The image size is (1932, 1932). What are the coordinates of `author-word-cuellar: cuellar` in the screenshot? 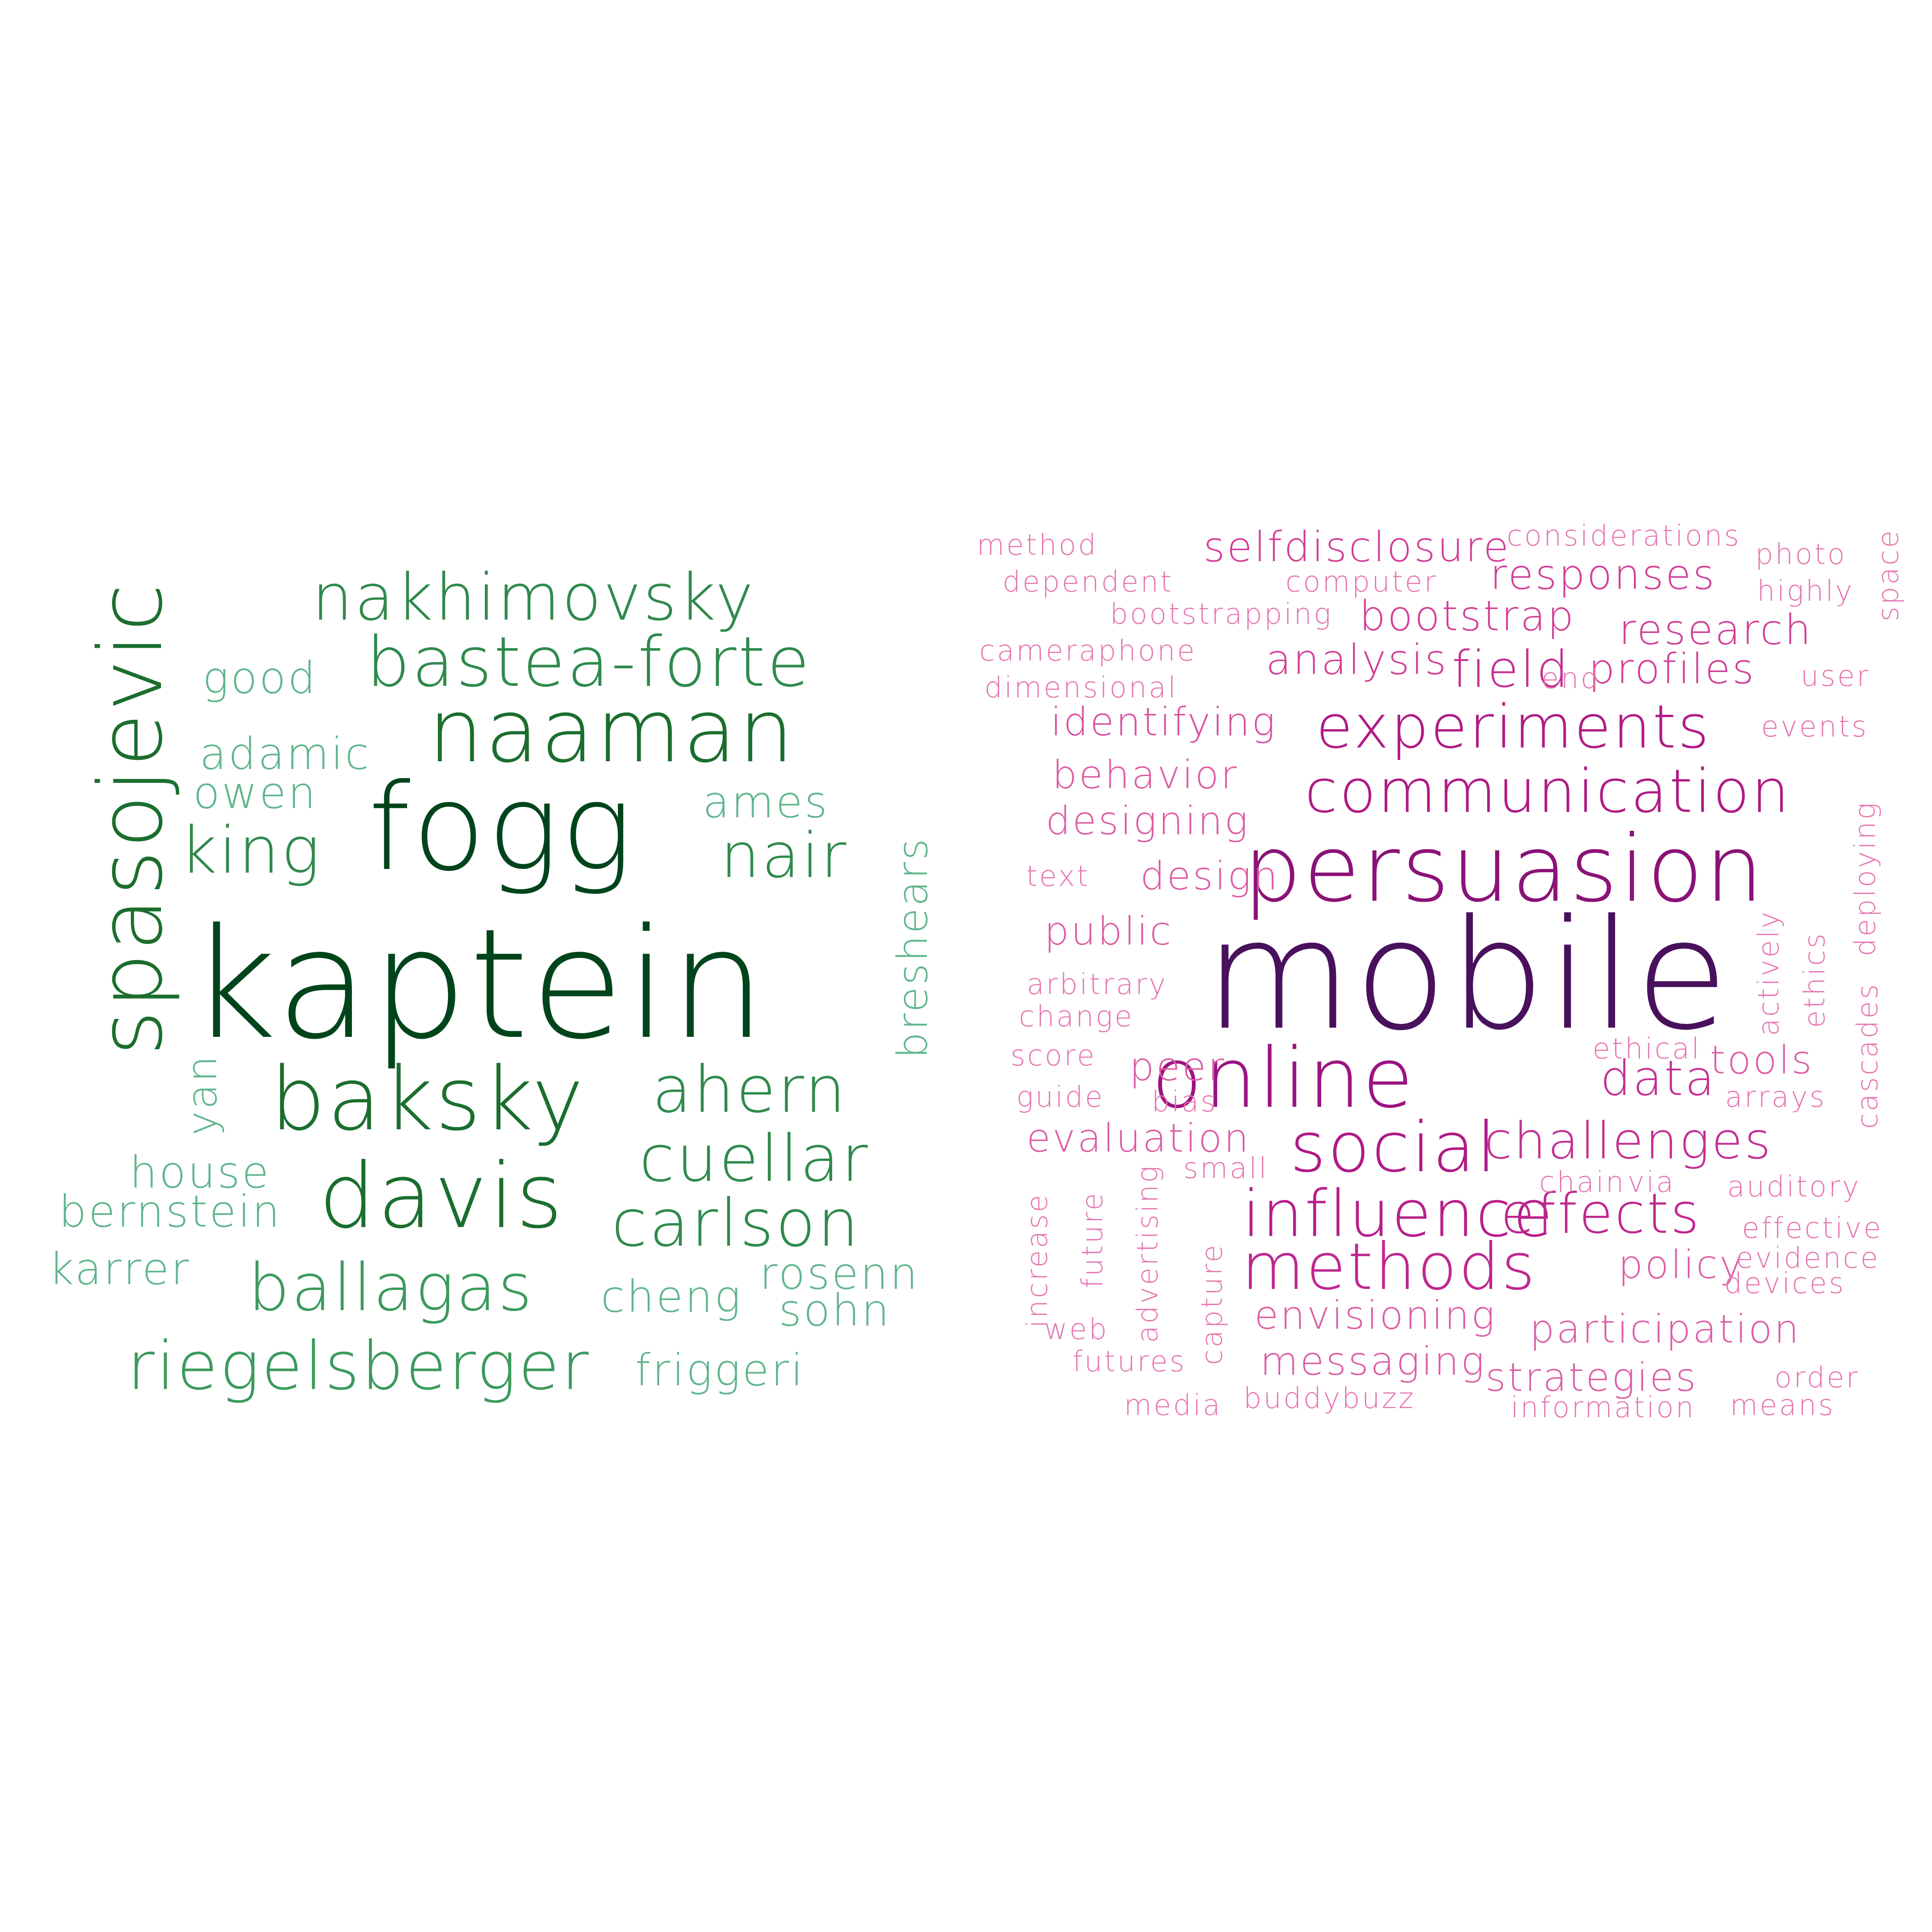 It's located at (754, 1158).